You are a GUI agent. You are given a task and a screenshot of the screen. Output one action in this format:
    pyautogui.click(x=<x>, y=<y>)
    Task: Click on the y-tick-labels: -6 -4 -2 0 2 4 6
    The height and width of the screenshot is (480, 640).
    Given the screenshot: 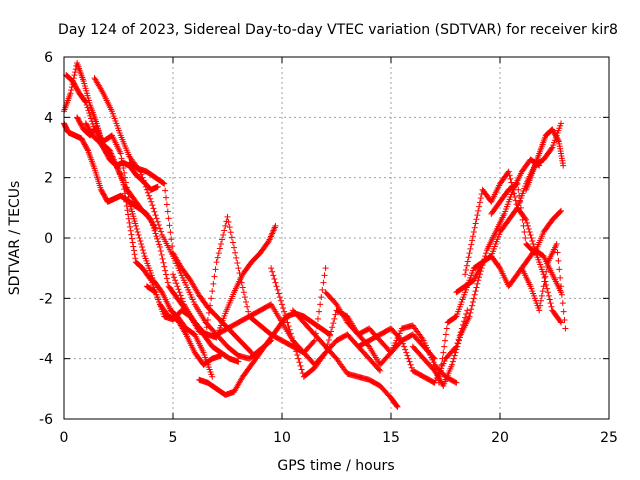 What is the action you would take?
    pyautogui.click(x=46, y=239)
    